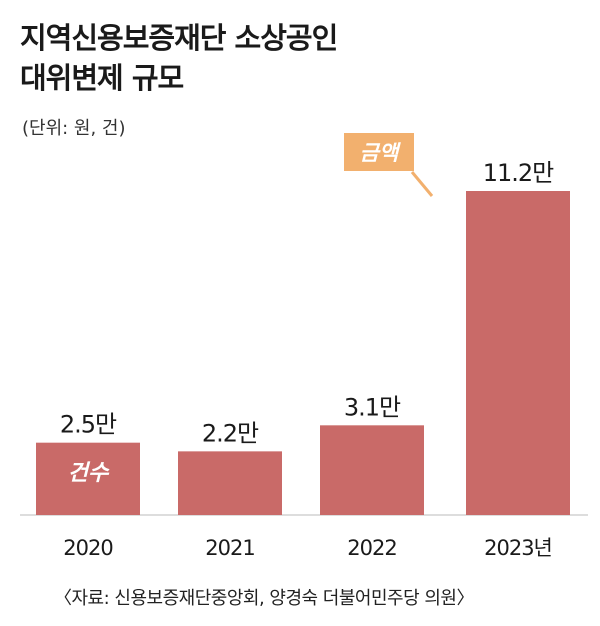 The width and height of the screenshot is (600, 626). I want to click on source-note: 〈자료: 신용보증재단중앙회, 양경숙 더불어민주당 의원〉, so click(264, 598).